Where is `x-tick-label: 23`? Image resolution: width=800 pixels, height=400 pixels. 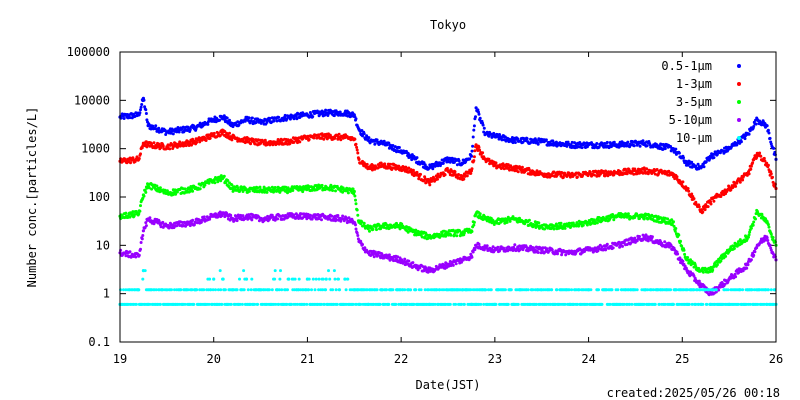
x-tick-label: 23 is located at coordinates (495, 359).